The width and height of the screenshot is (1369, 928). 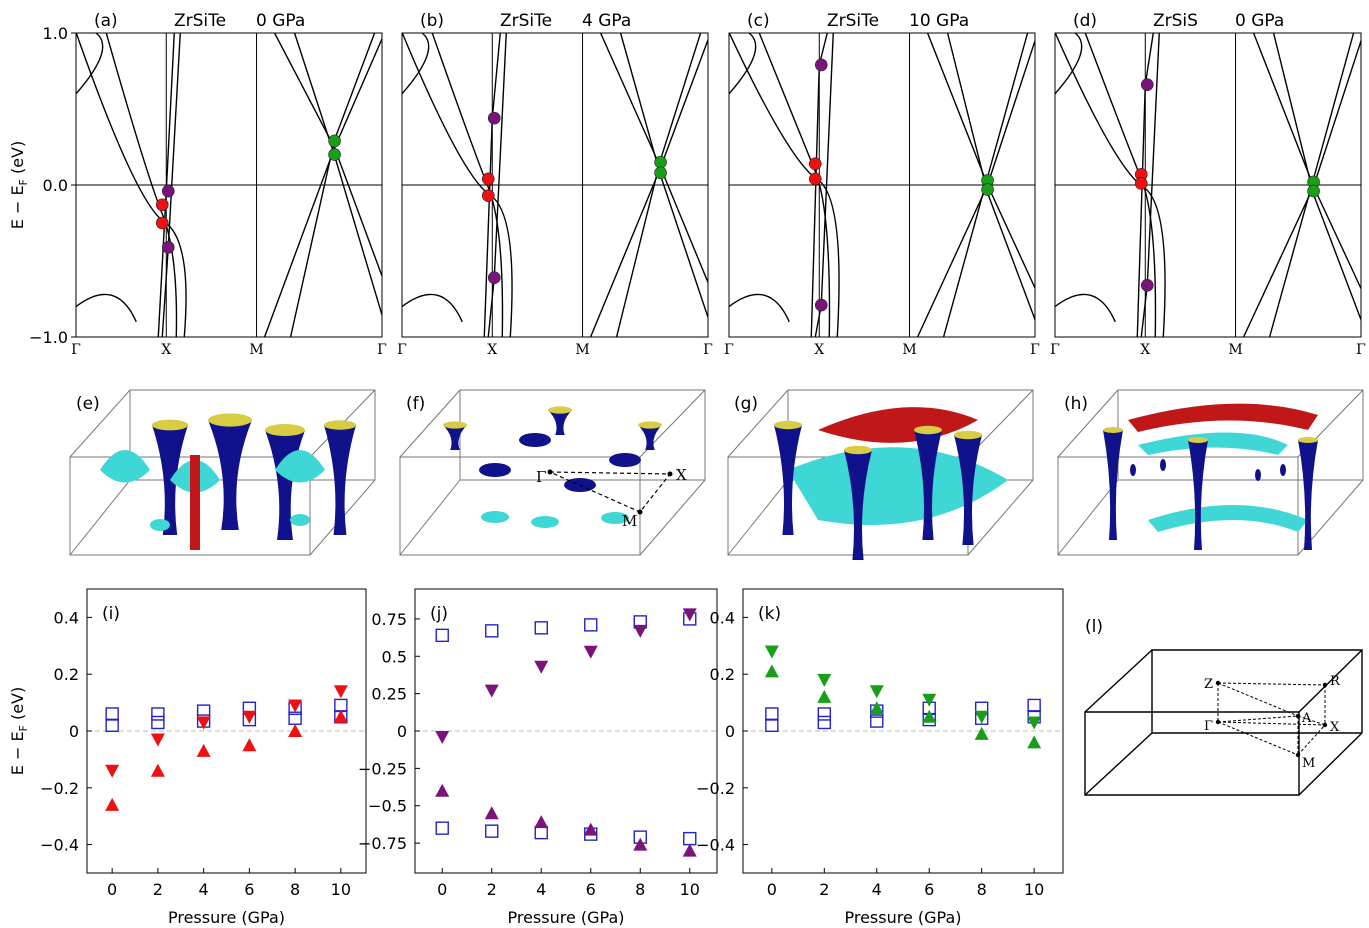 I want to click on bz-path, so click(x=1271, y=684).